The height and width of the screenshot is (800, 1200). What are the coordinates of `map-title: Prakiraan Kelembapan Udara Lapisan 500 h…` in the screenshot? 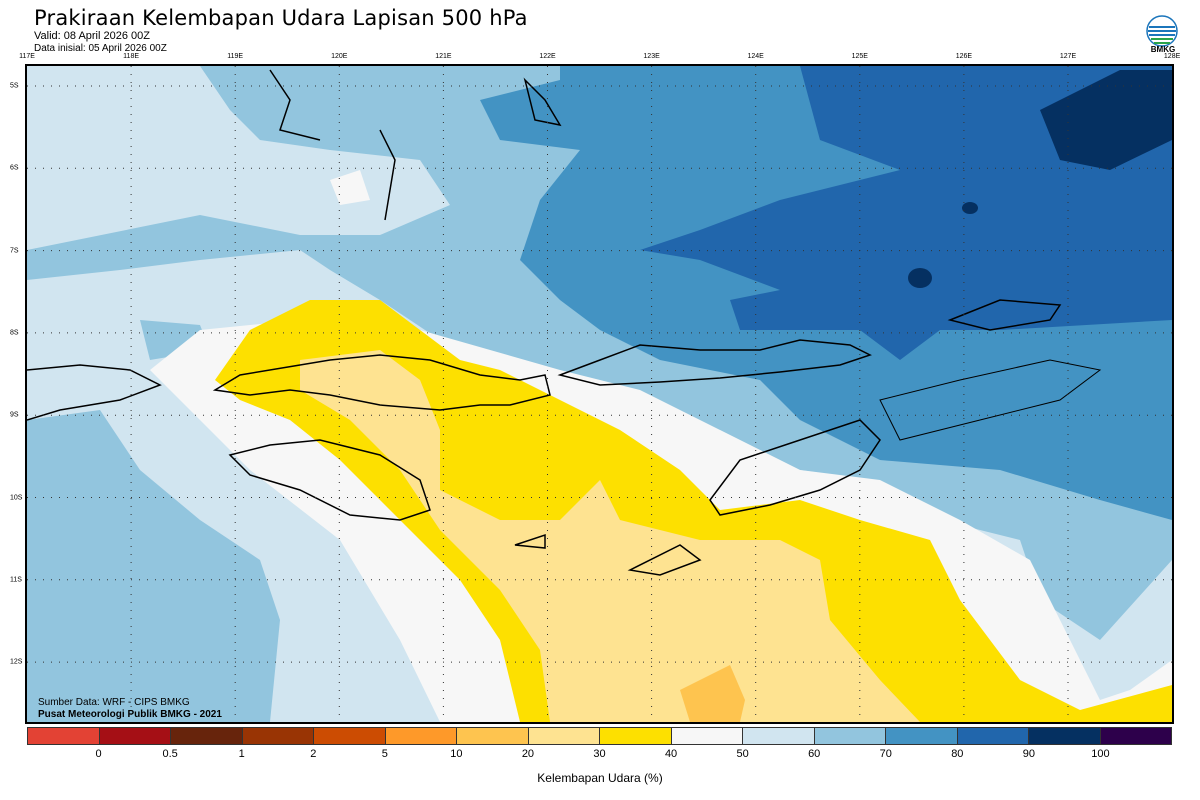 It's located at (281, 18).